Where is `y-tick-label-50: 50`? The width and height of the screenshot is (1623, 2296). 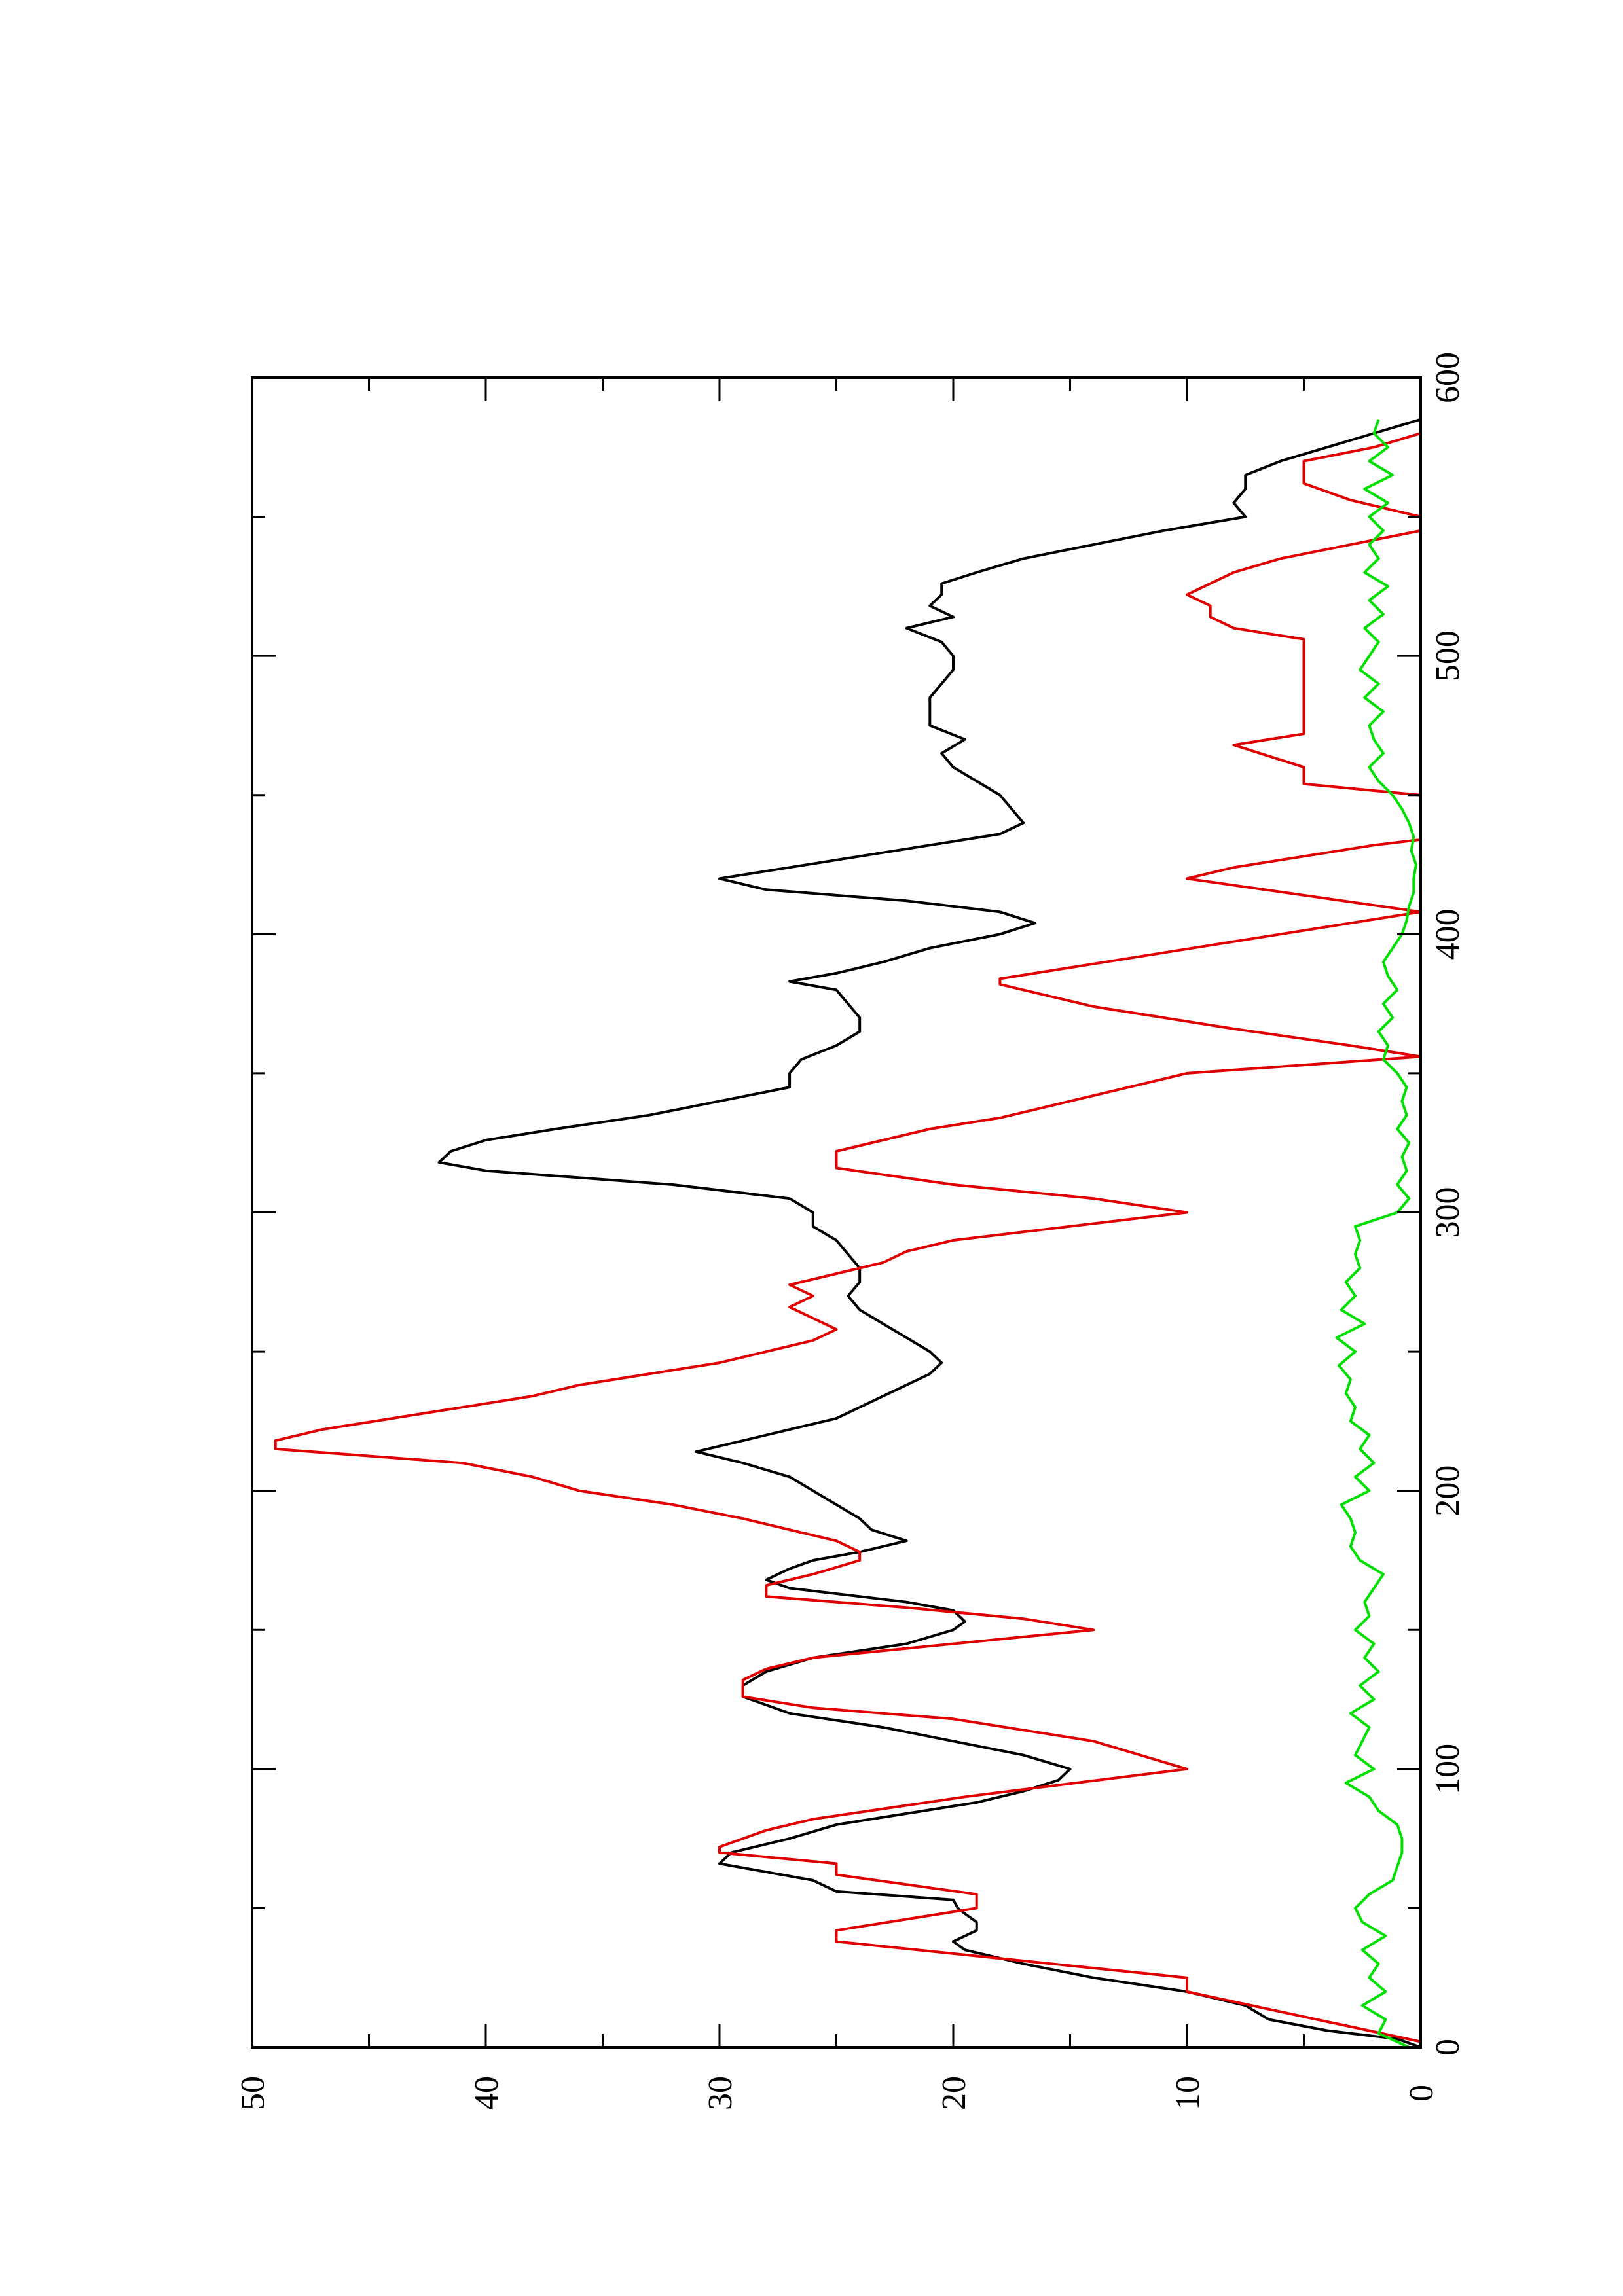
y-tick-label-50: 50 is located at coordinates (253, 2093).